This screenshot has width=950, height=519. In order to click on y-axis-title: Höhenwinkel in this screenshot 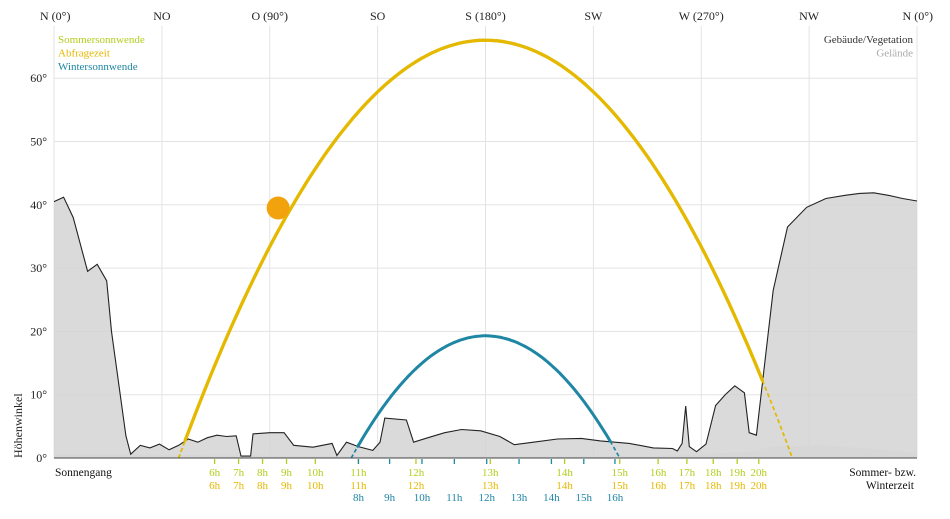, I will do `click(18, 425)`.